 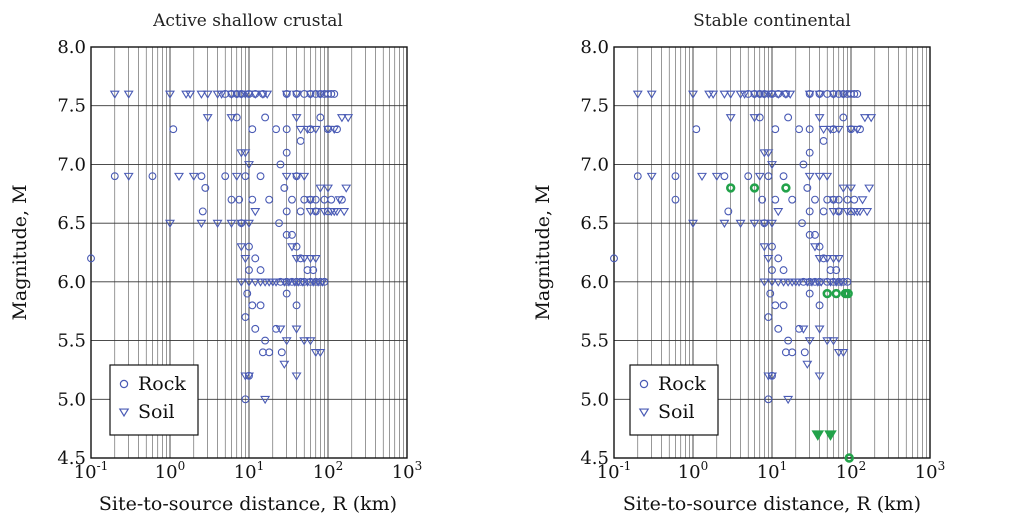 I want to click on x-tick-label: 10¹, so click(x=772, y=471).